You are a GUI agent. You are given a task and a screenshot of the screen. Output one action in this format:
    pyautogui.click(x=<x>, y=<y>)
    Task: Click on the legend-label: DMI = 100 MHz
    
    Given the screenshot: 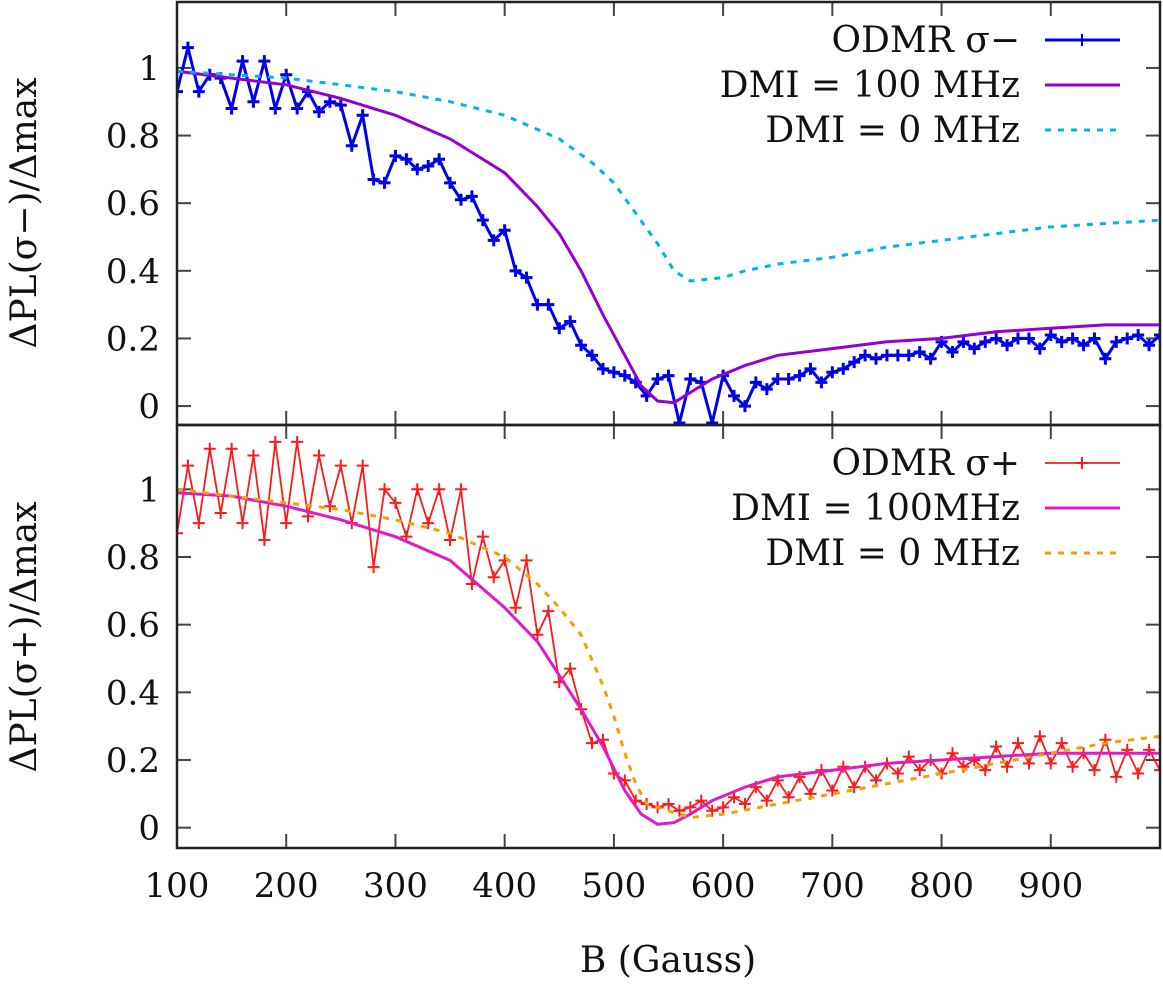 What is the action you would take?
    pyautogui.click(x=870, y=85)
    